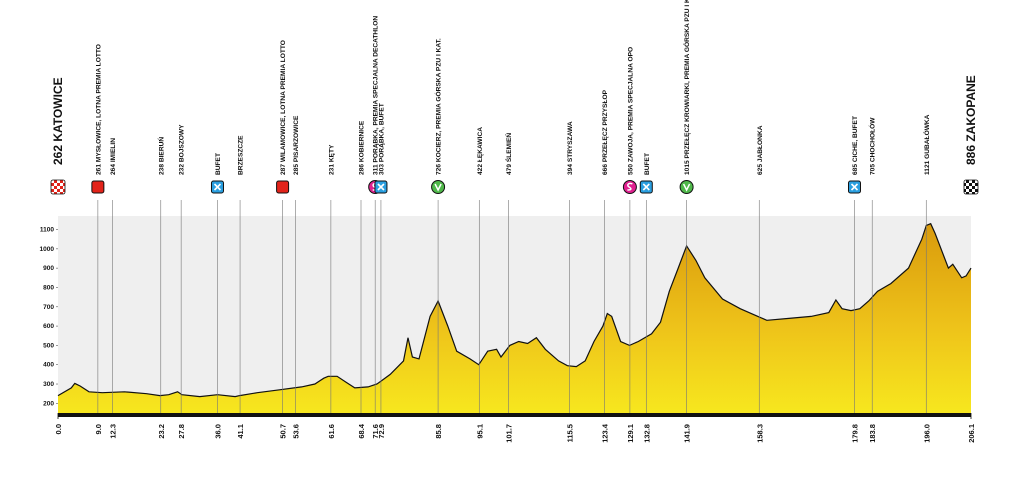  I want to click on waypoint-label: 262 KATOWICE, so click(58, 121).